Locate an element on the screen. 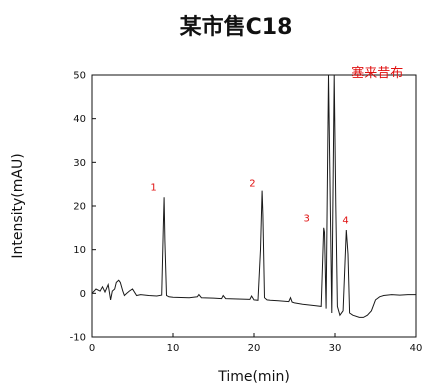 This screenshot has height=385, width=422. y-tick-label: 20 is located at coordinates (79, 207).